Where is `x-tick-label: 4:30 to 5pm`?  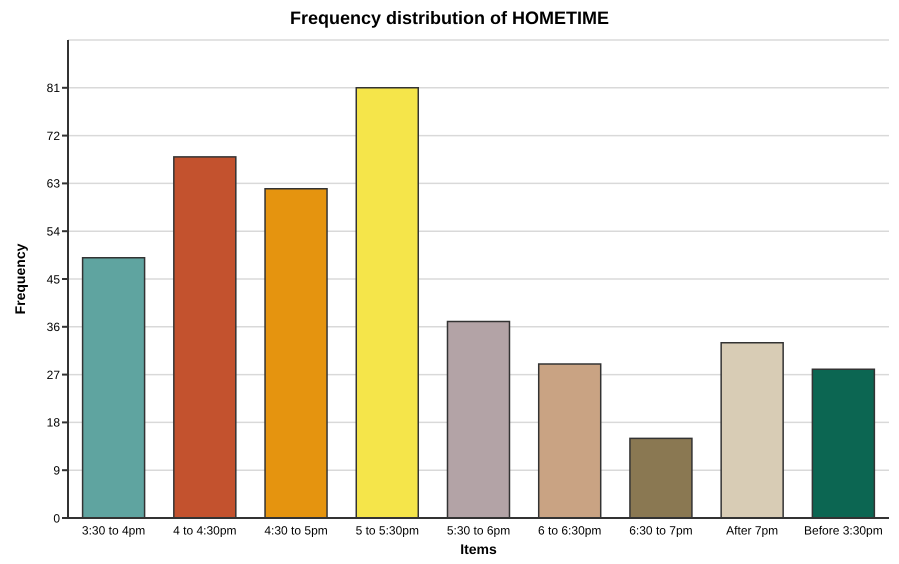 x-tick-label: 4:30 to 5pm is located at coordinates (296, 531).